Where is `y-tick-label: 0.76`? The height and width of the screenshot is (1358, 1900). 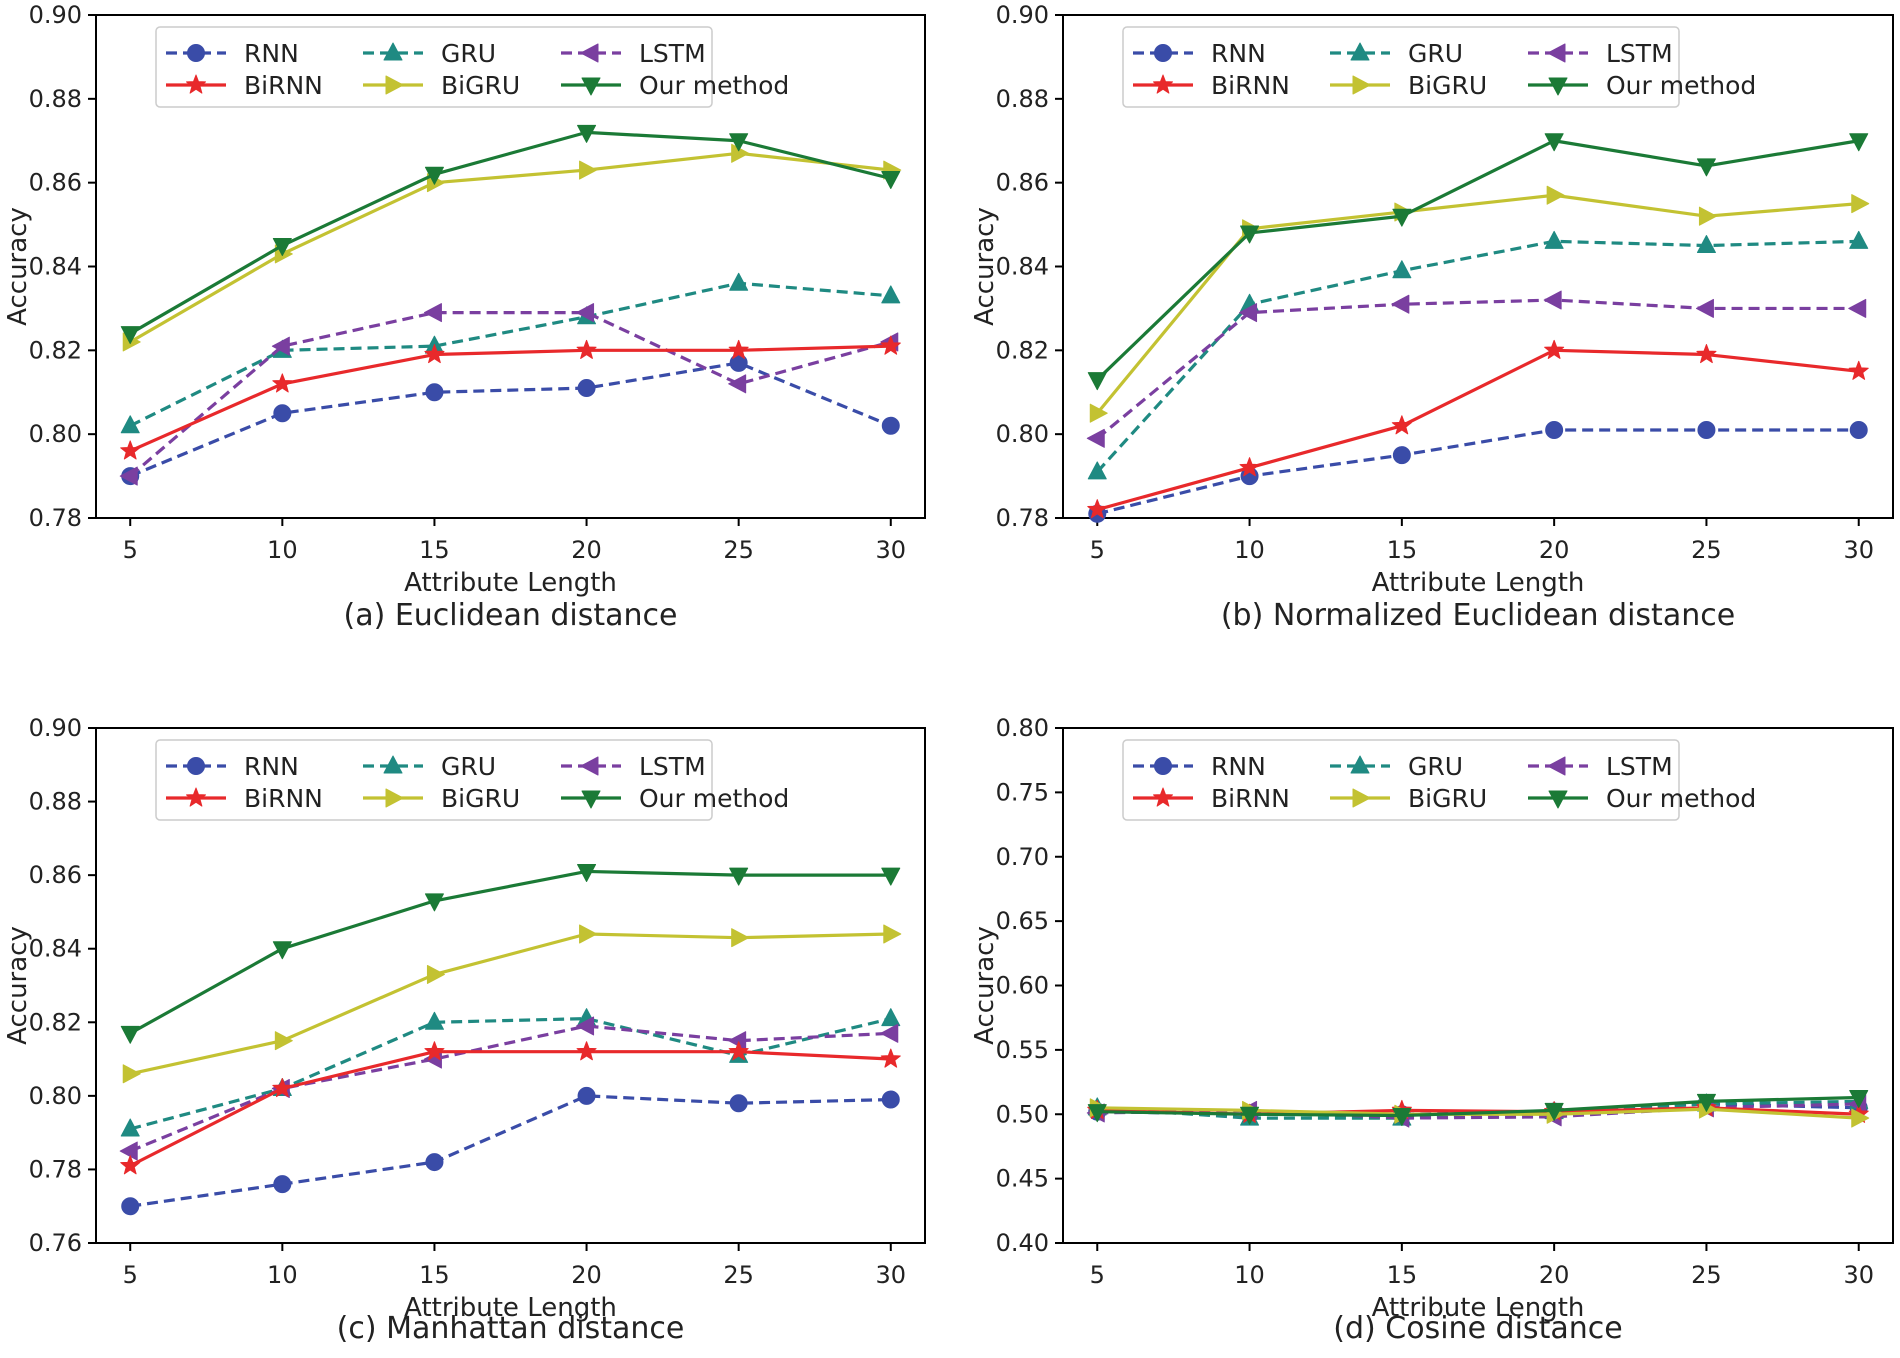
y-tick-label: 0.76 is located at coordinates (55, 1243).